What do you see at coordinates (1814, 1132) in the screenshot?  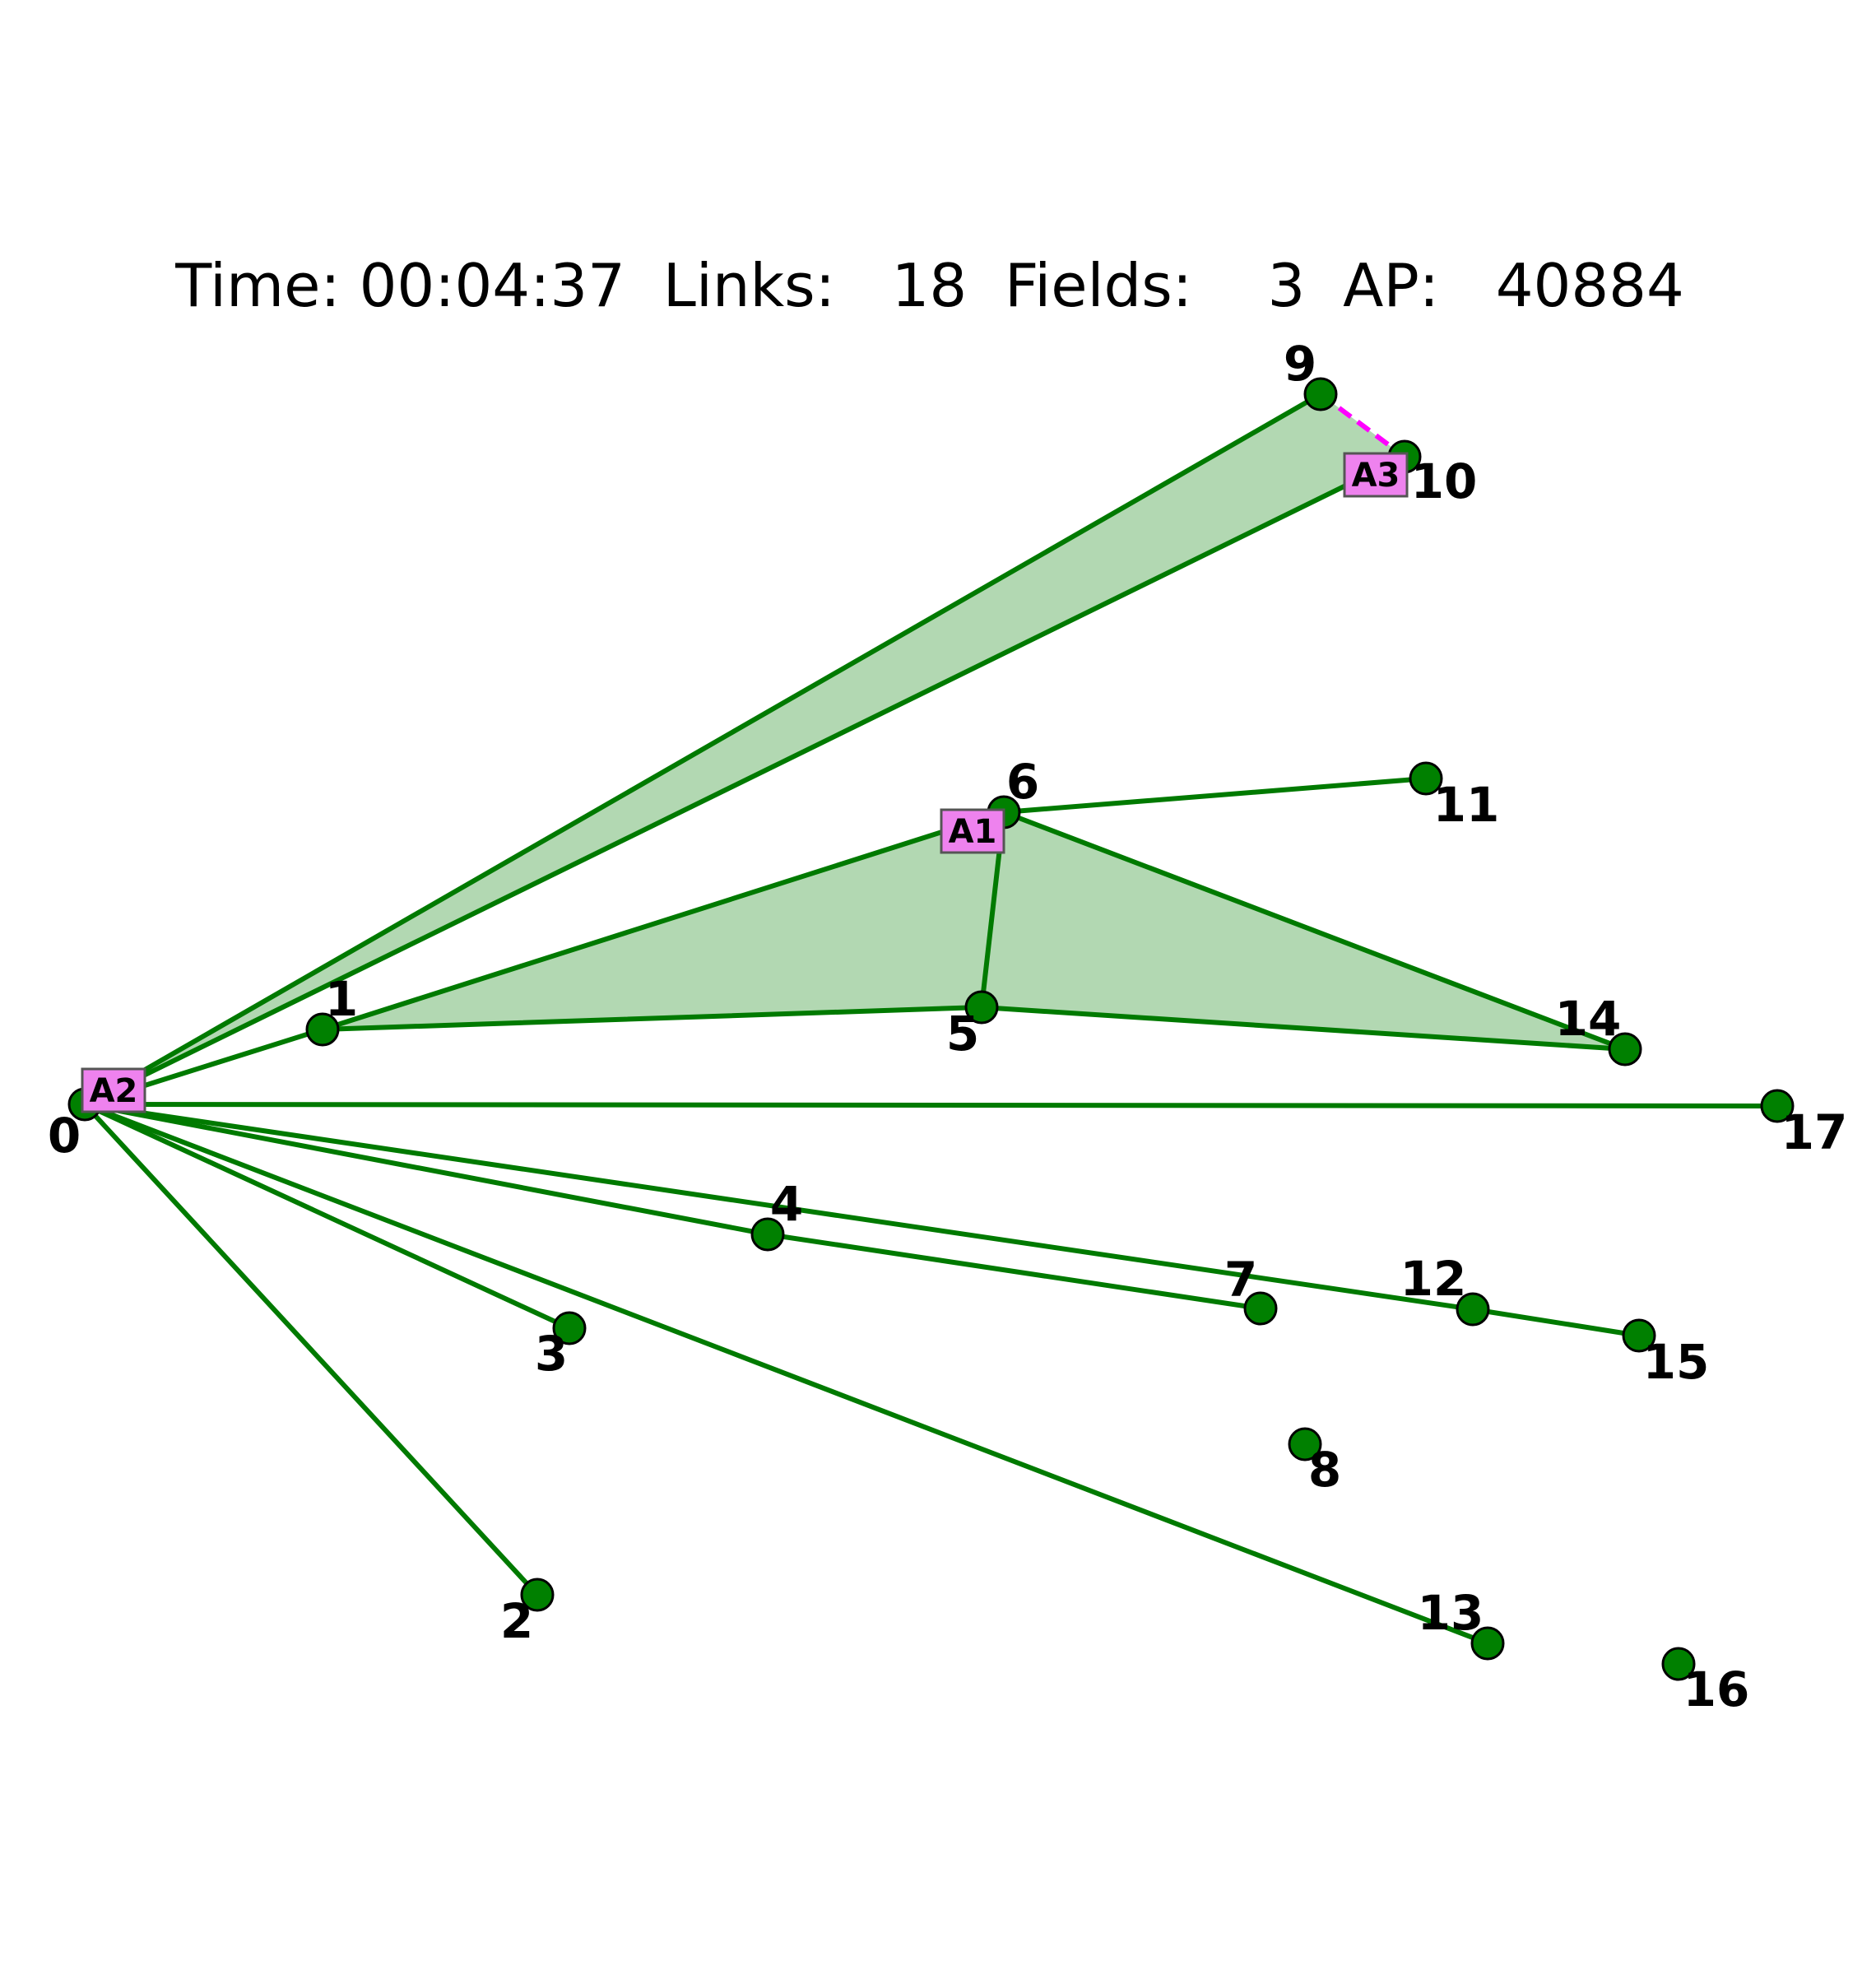 I see `portal-label-17: 17` at bounding box center [1814, 1132].